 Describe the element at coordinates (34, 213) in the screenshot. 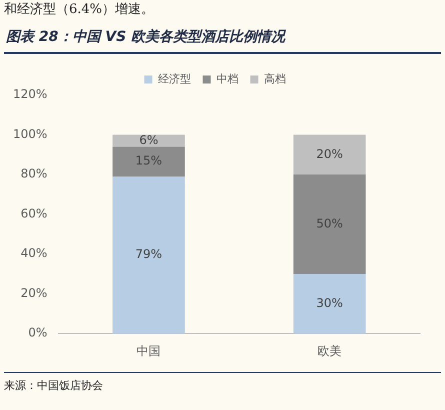

I see `y-tick-label: 60%` at that location.